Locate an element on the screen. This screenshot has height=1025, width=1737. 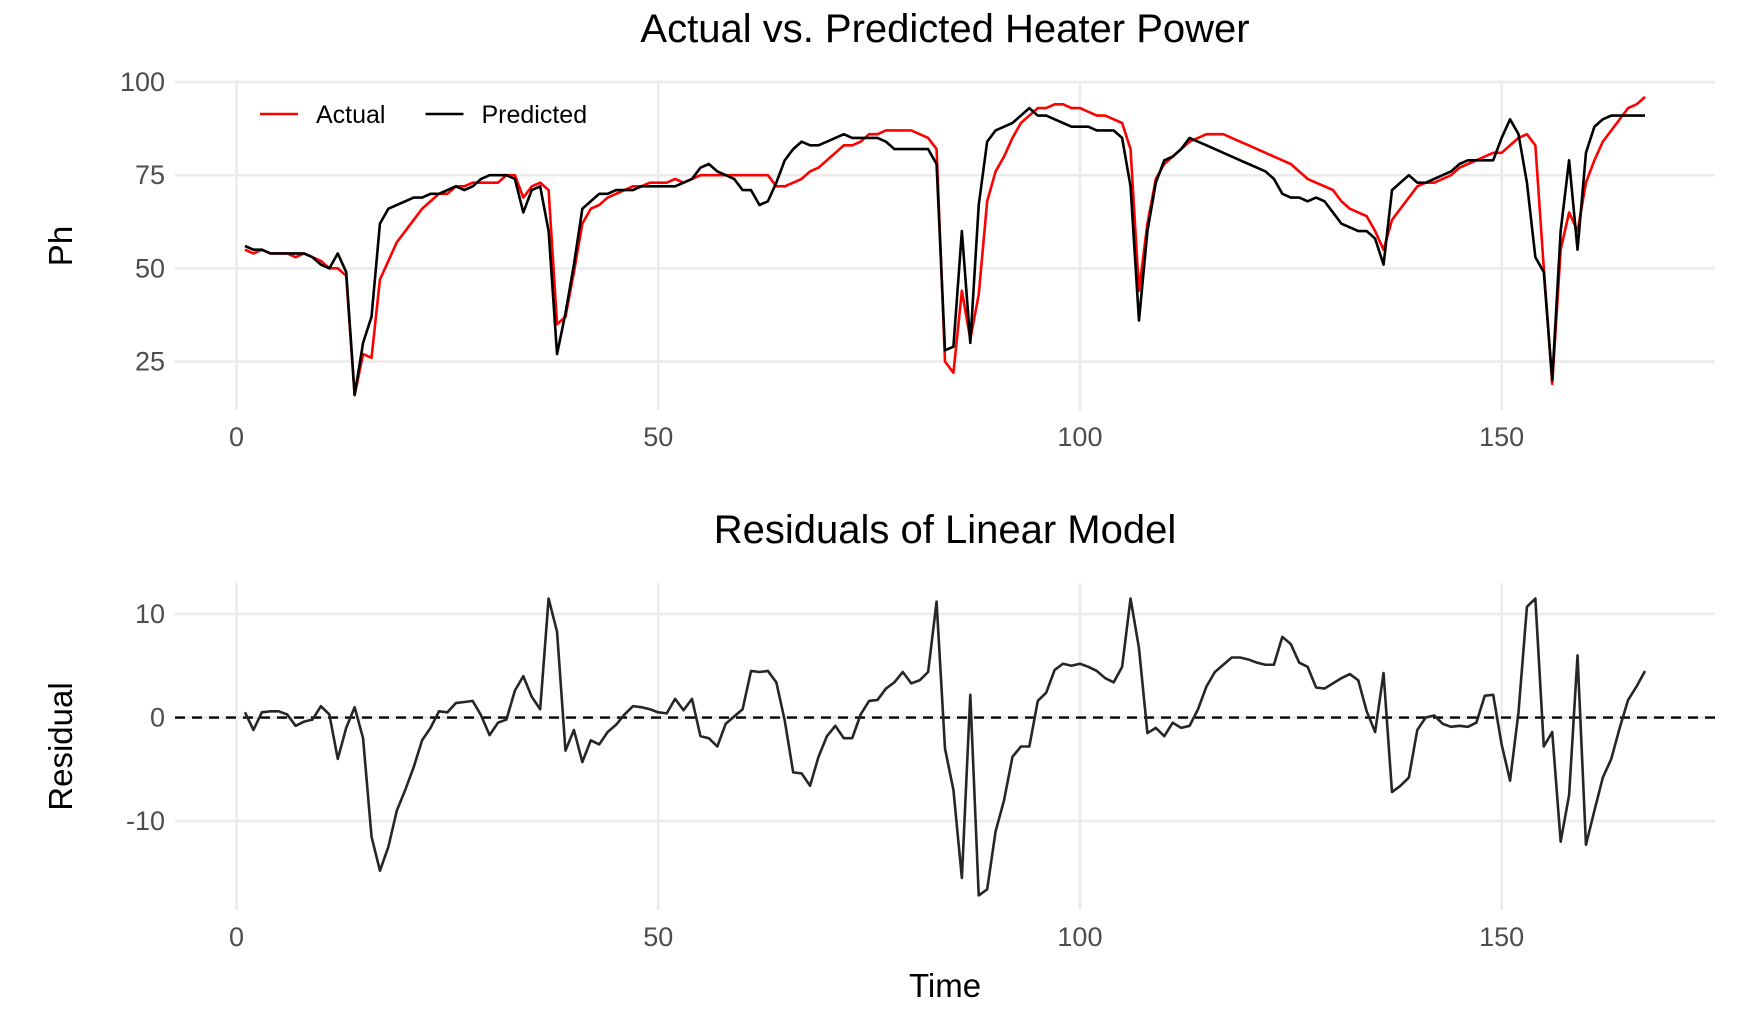
legend: Actual Predicted is located at coordinates (423, 115).